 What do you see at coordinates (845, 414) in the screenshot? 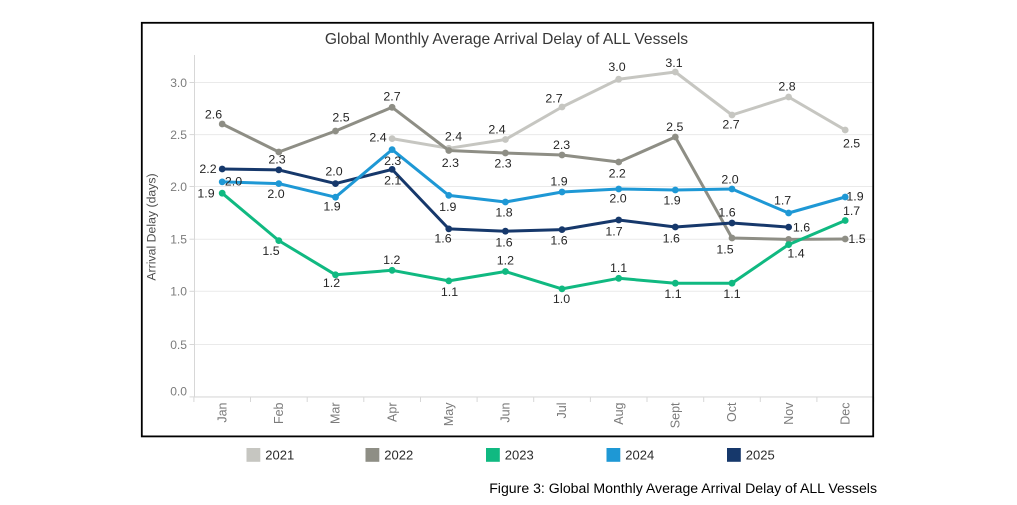
I see `svg-text: Dec` at bounding box center [845, 414].